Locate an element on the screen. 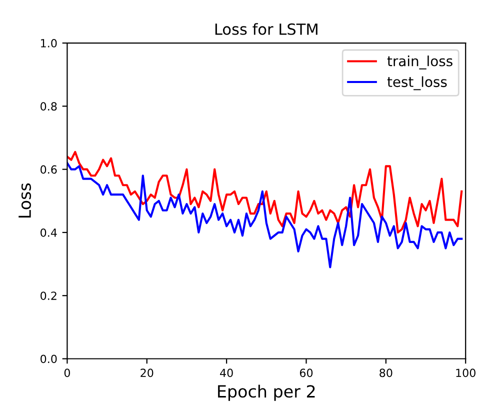 This screenshot has width=480, height=410. x-tick-label: 100 is located at coordinates (466, 373).